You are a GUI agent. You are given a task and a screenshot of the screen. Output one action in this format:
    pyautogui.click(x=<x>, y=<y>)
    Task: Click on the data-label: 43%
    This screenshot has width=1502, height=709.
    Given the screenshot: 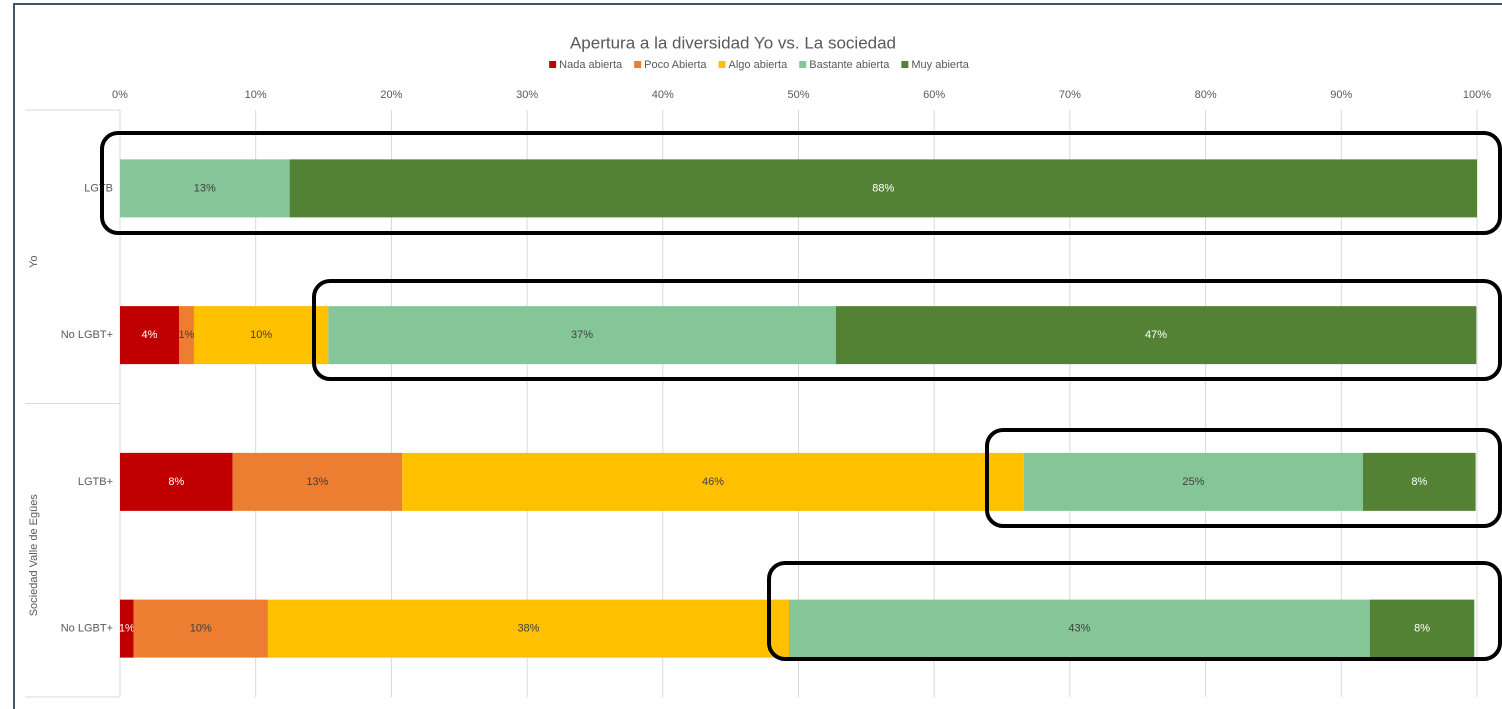 What is the action you would take?
    pyautogui.click(x=1079, y=629)
    